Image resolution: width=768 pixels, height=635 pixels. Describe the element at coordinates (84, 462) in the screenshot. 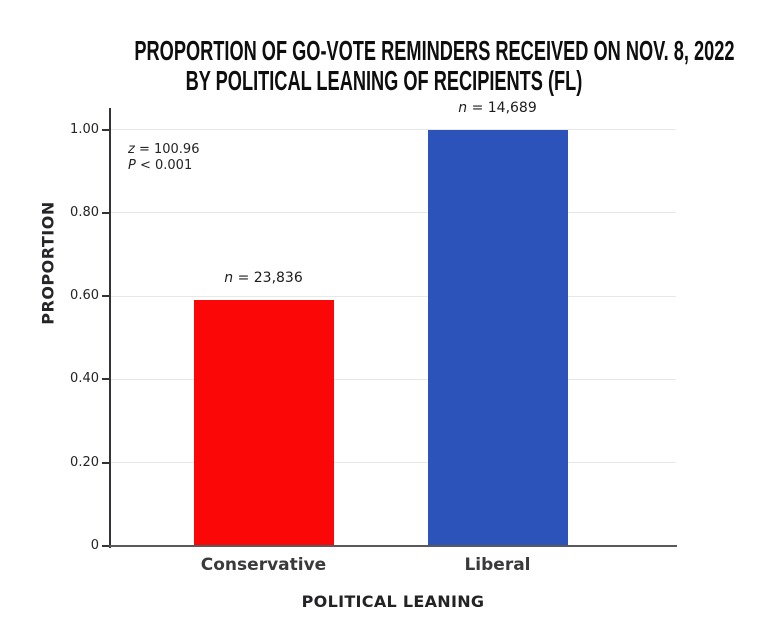

I see `y-tick-label: 0.20` at that location.